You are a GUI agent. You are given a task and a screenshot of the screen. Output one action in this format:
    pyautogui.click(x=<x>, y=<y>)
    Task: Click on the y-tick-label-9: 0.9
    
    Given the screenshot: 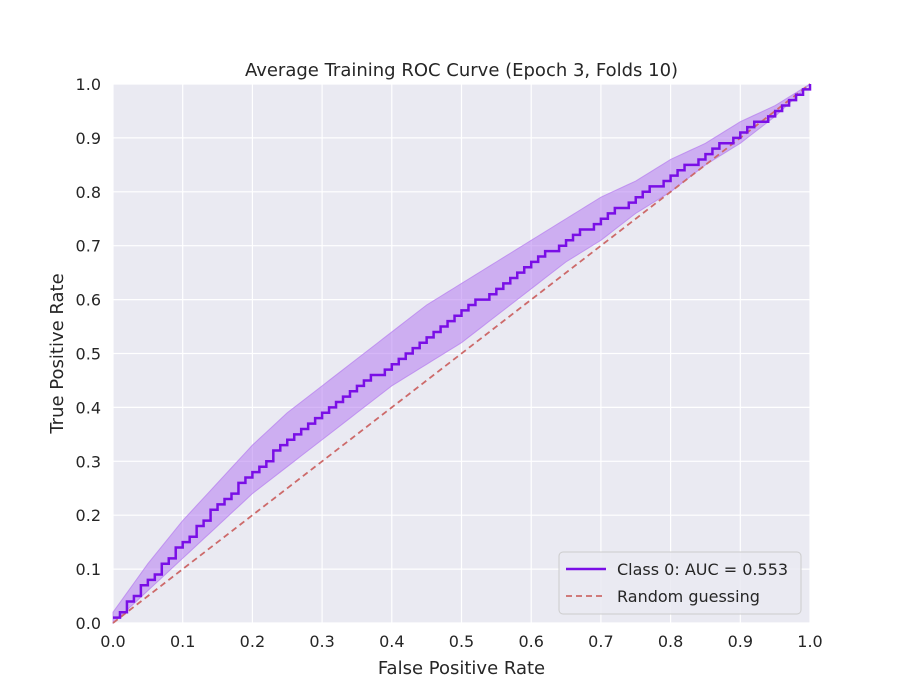 What is the action you would take?
    pyautogui.click(x=88, y=138)
    